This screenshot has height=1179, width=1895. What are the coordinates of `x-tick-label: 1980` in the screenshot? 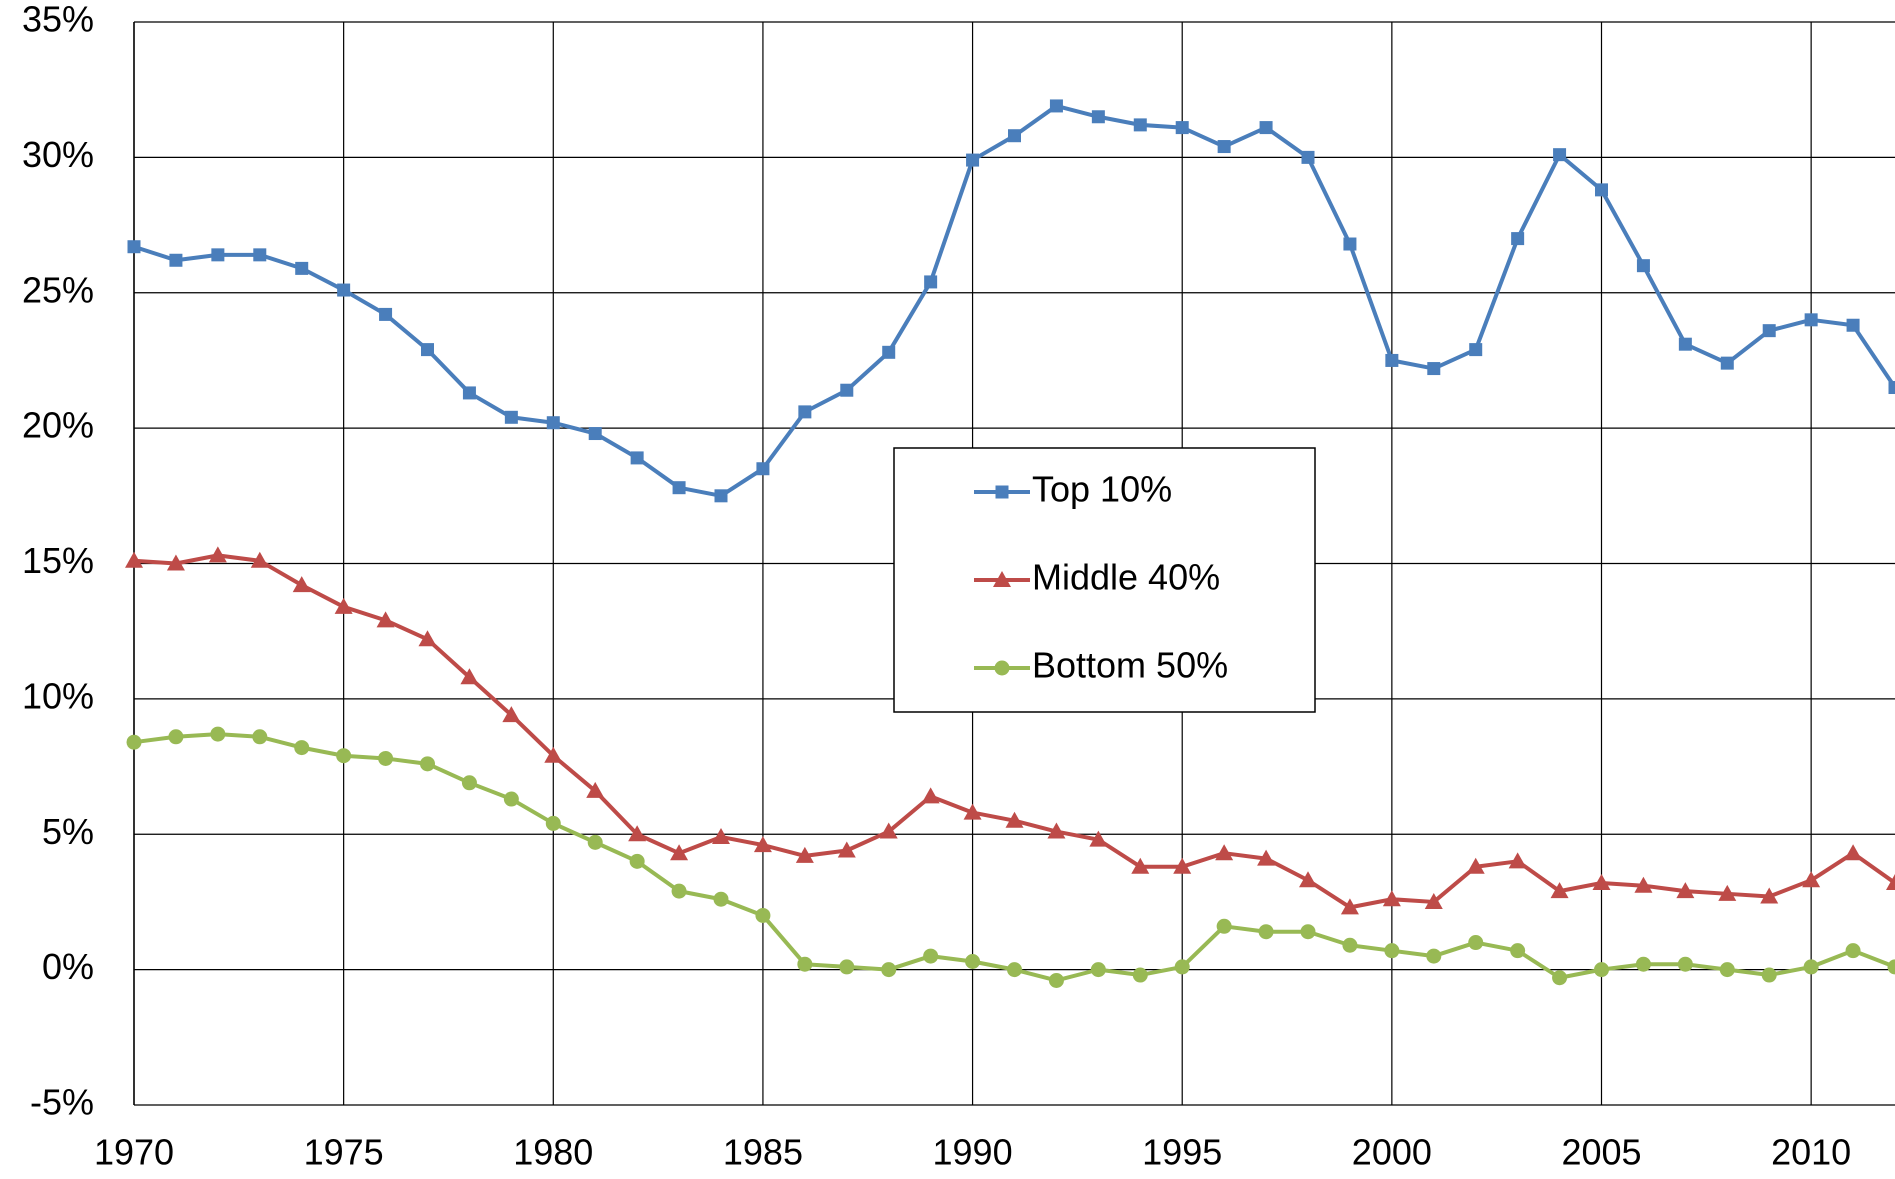 It's located at (553, 1152).